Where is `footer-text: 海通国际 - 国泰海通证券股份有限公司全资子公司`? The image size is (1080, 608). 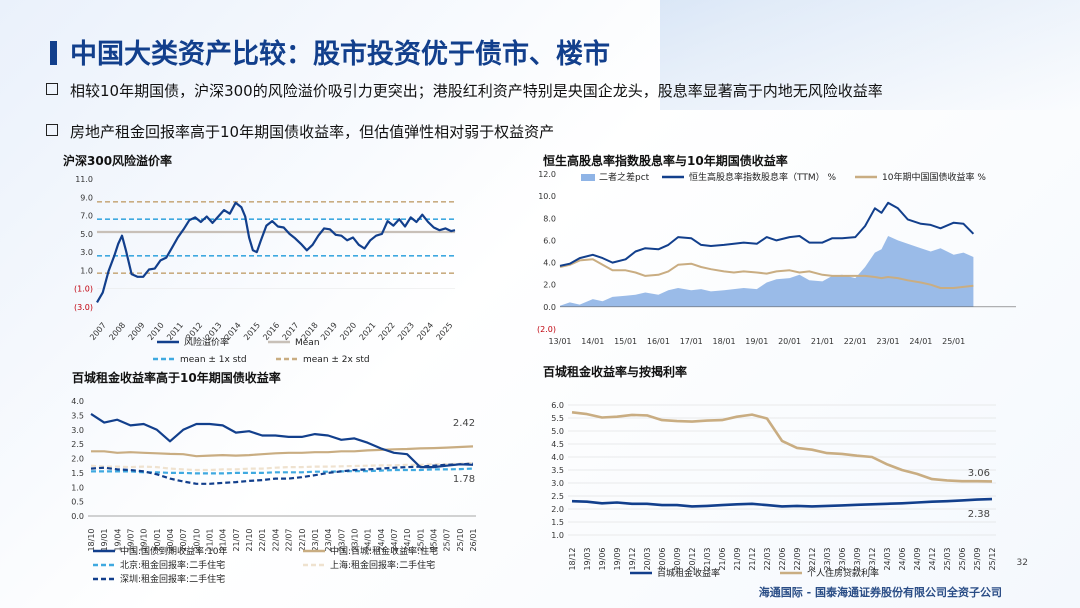
footer-text: 海通国际 - 国泰海通证券股份有限公司全资子公司 is located at coordinates (880, 592).